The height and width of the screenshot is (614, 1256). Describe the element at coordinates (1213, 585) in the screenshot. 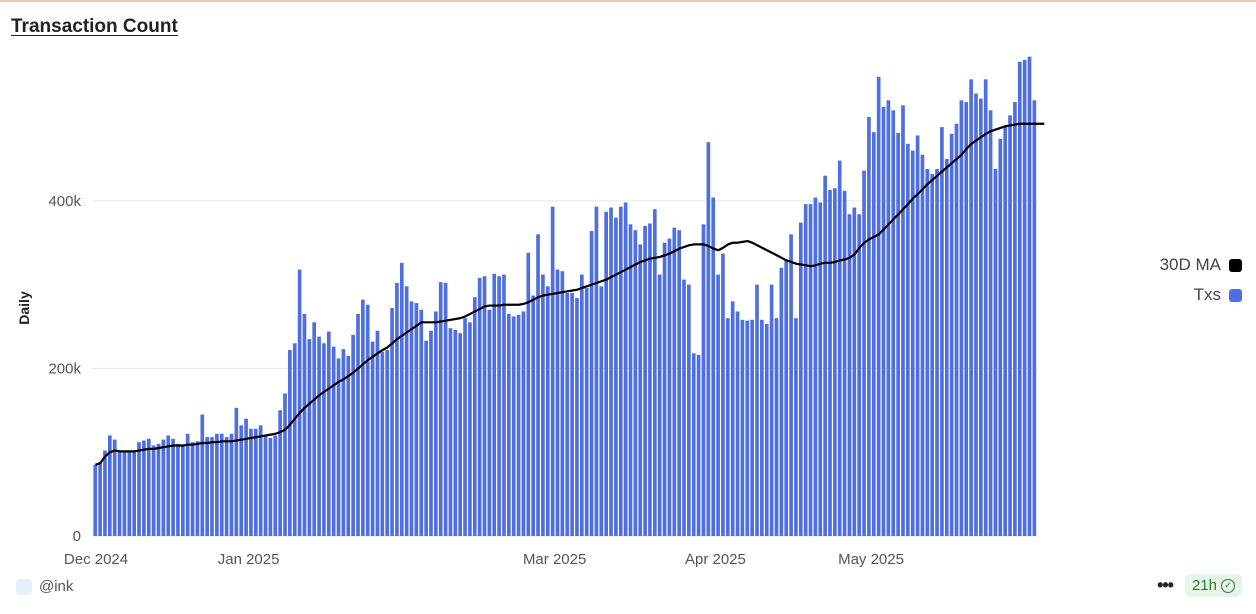

I see `freshness-badge: 21h ✓` at that location.